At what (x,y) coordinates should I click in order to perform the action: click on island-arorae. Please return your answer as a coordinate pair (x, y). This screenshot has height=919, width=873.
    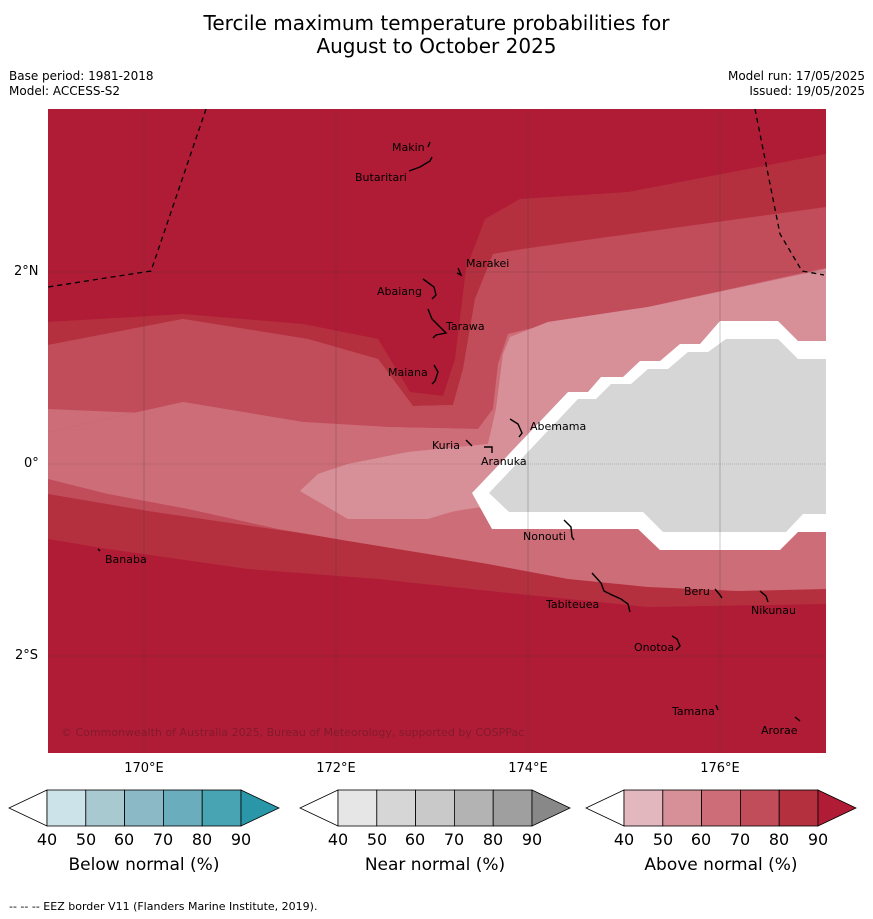
    Looking at the image, I should click on (797, 719).